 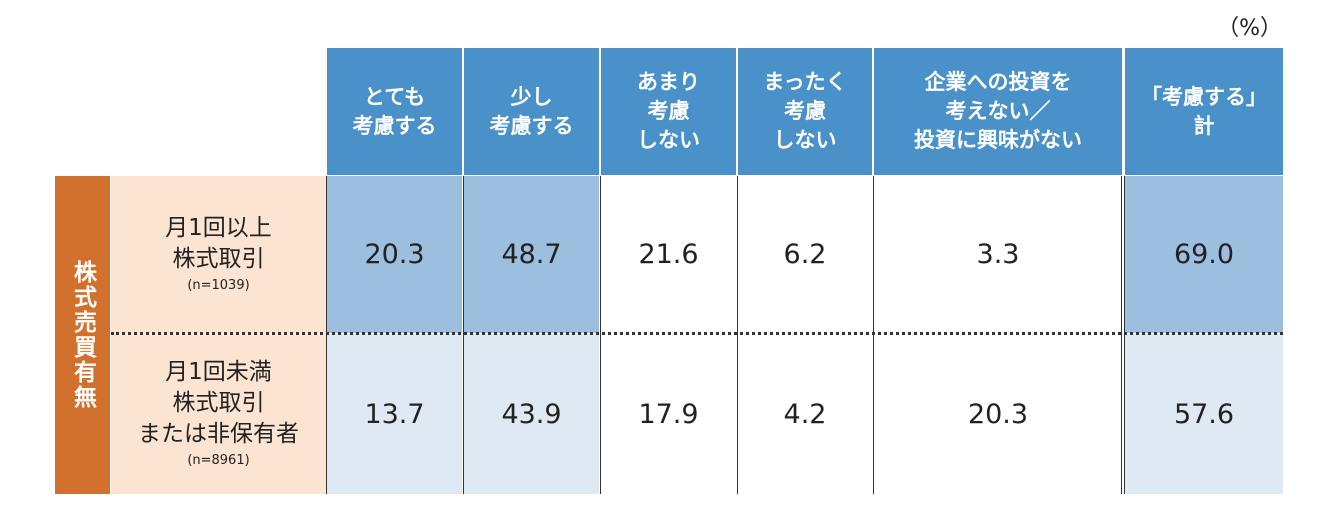 What do you see at coordinates (218, 285) in the screenshot?
I see `sample-size: (n=1039)` at bounding box center [218, 285].